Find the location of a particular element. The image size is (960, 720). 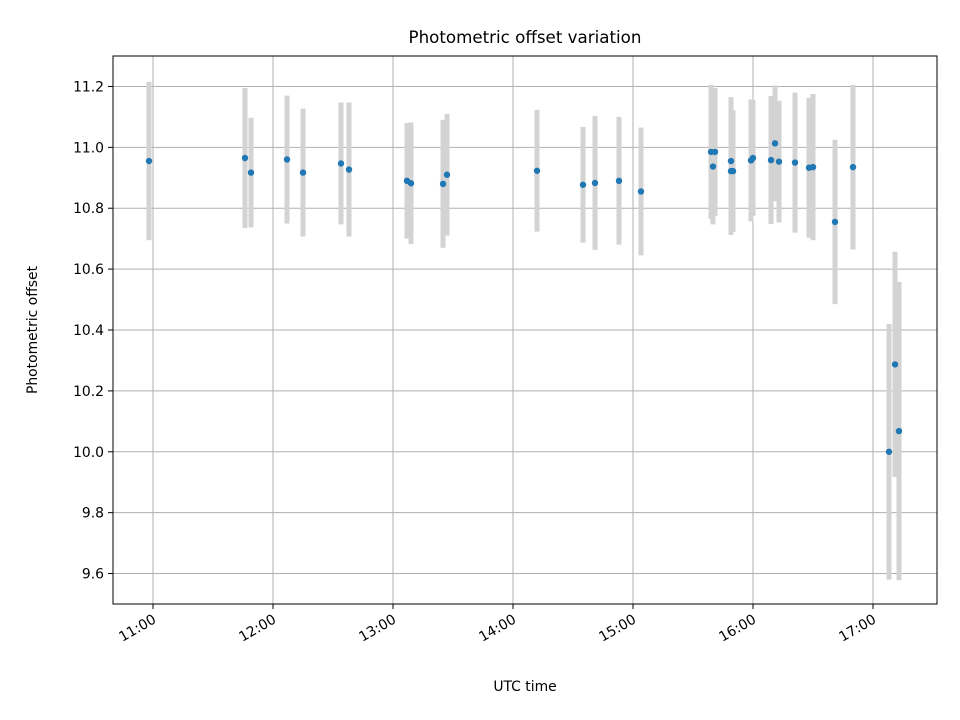

y-axis-title: Photometric offset is located at coordinates (33, 329).